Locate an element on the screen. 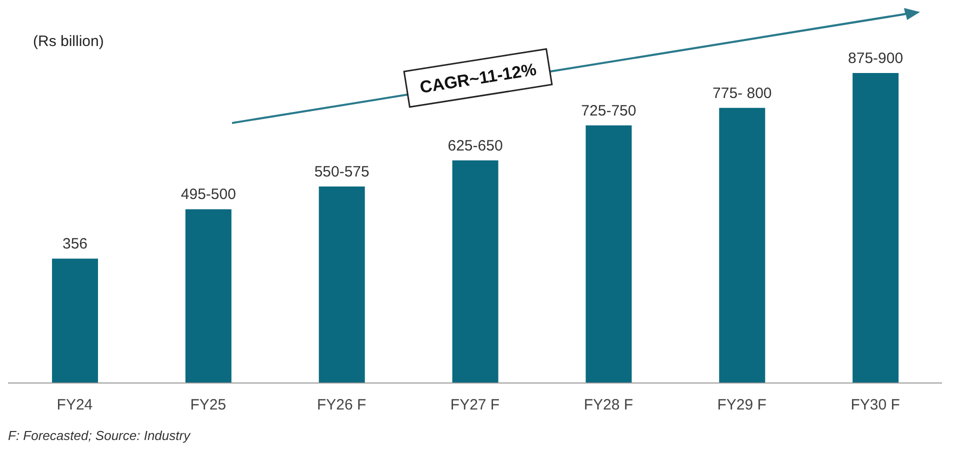 Image resolution: width=960 pixels, height=452 pixels. data-label: 356 is located at coordinates (75, 244).